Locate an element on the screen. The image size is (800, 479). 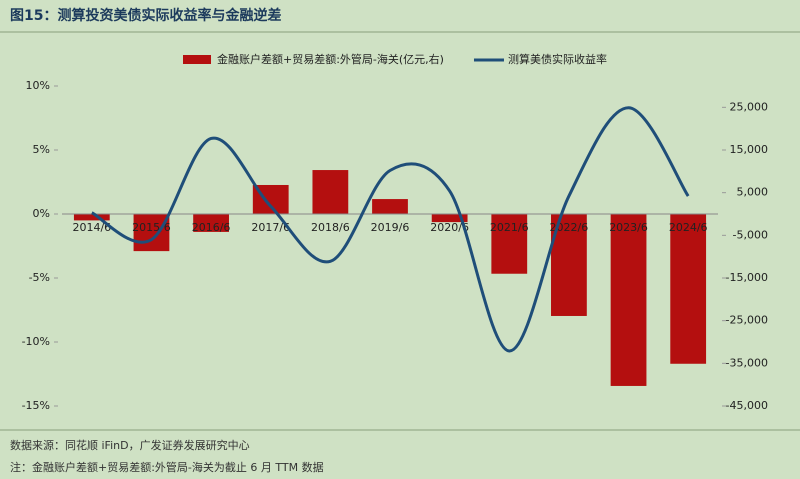
x-tick-label: 2024/6 is located at coordinates (688, 227).